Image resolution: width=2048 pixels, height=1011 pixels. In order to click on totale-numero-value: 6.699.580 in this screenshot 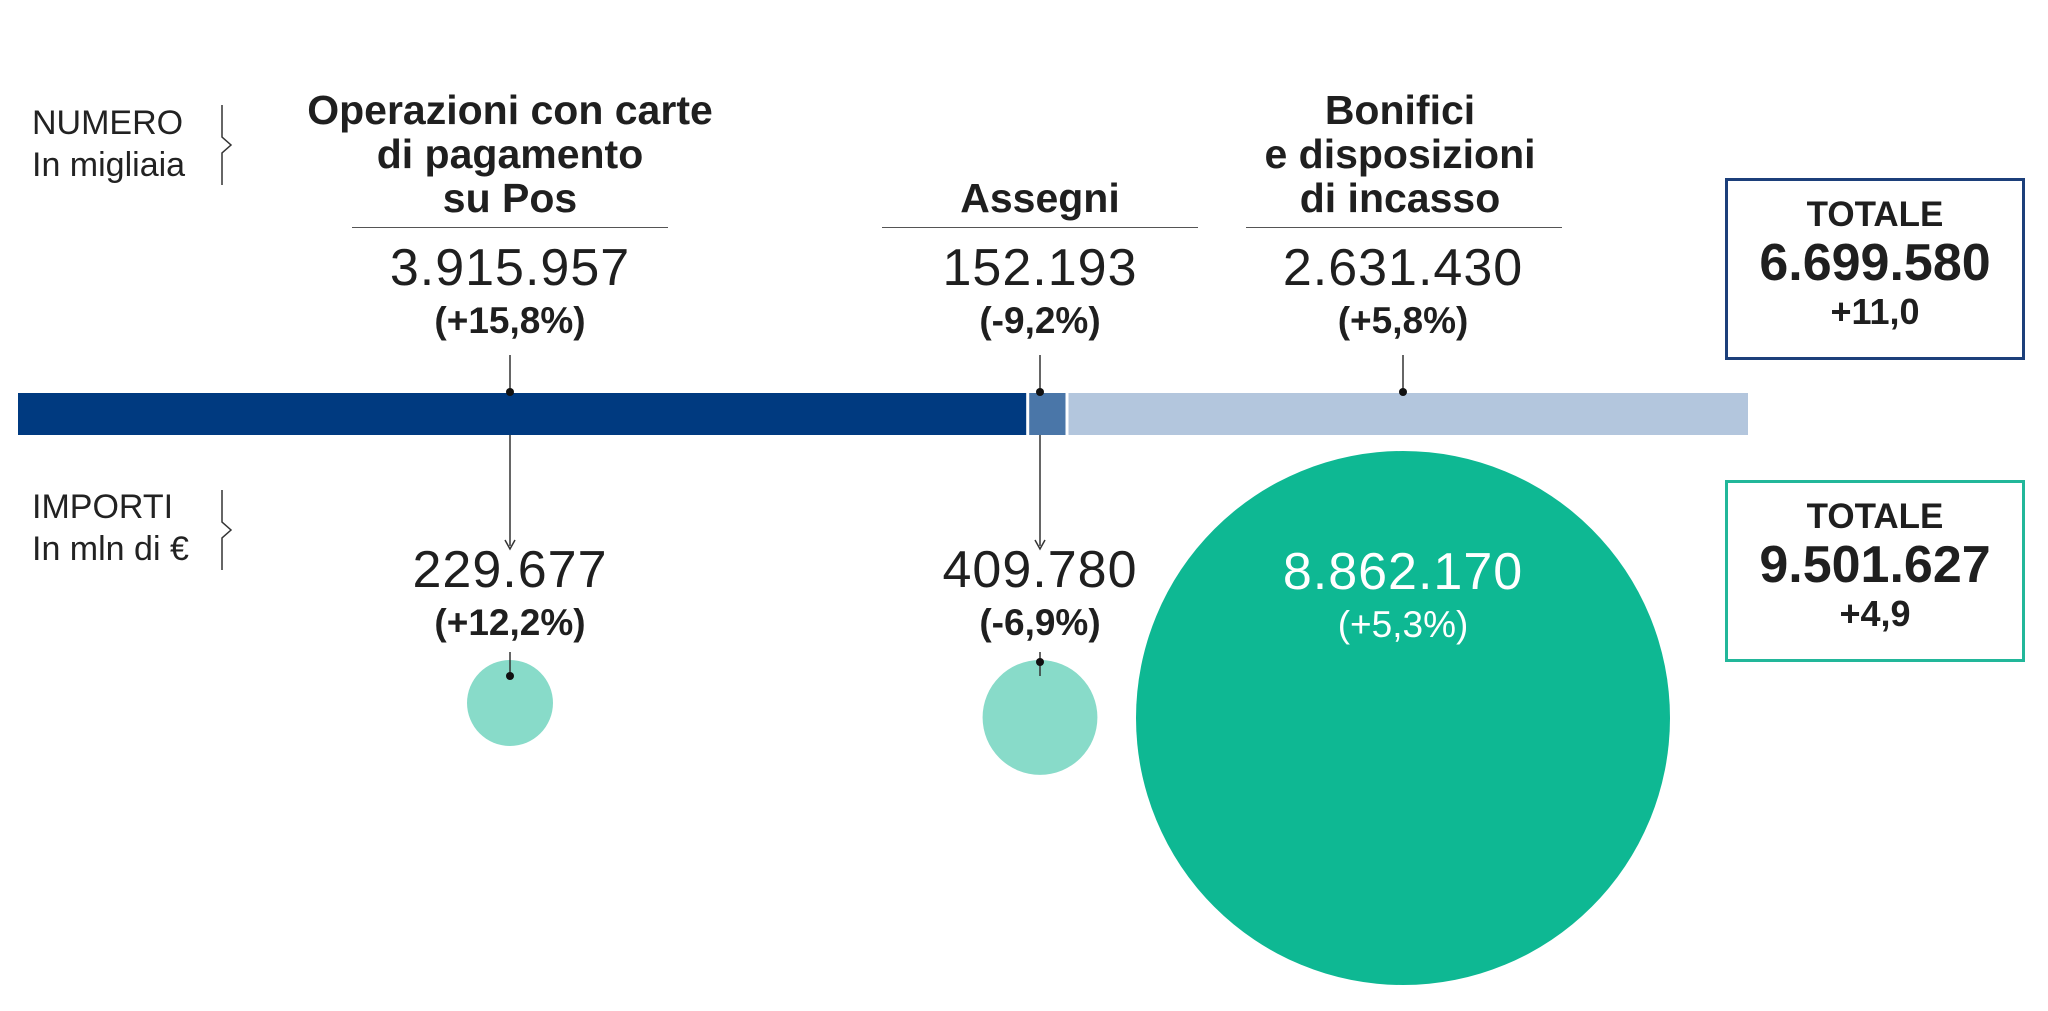, I will do `click(1875, 263)`.